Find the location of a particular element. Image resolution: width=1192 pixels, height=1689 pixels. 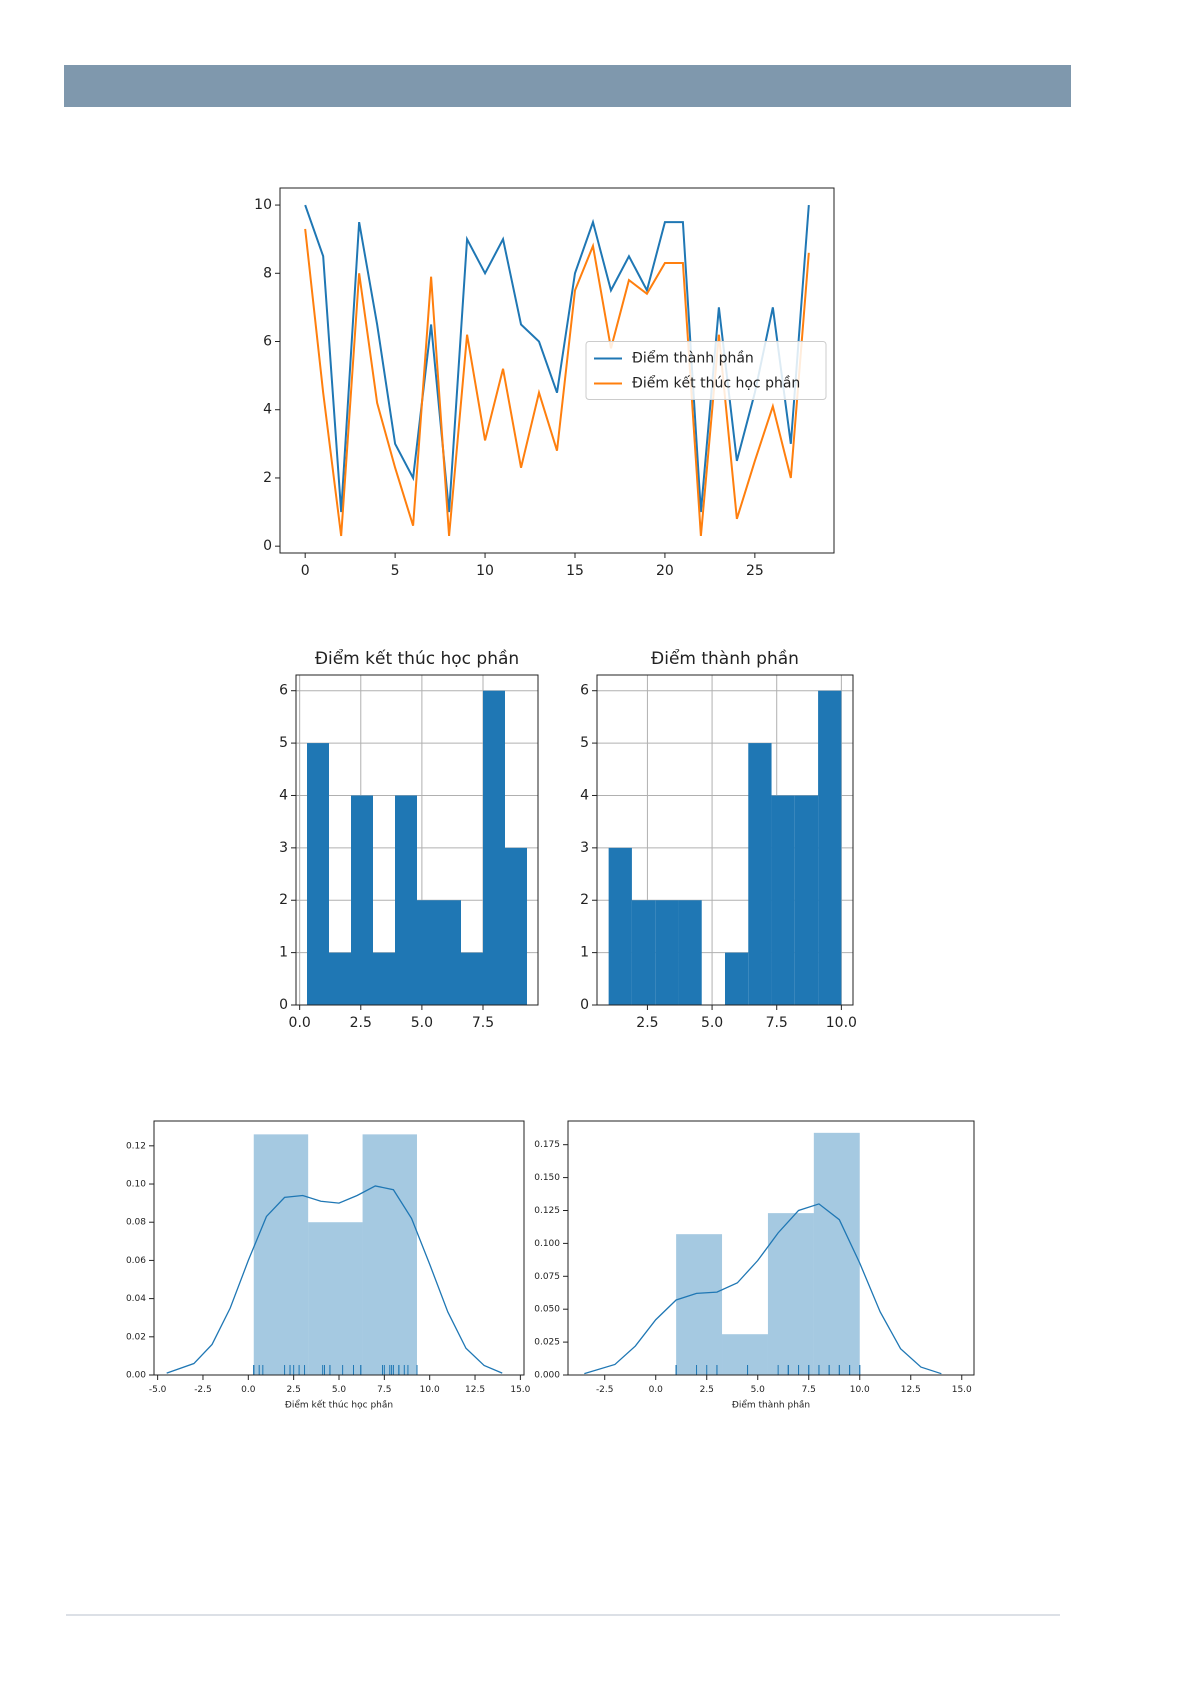

y-tick-label: 6 is located at coordinates (584, 691).